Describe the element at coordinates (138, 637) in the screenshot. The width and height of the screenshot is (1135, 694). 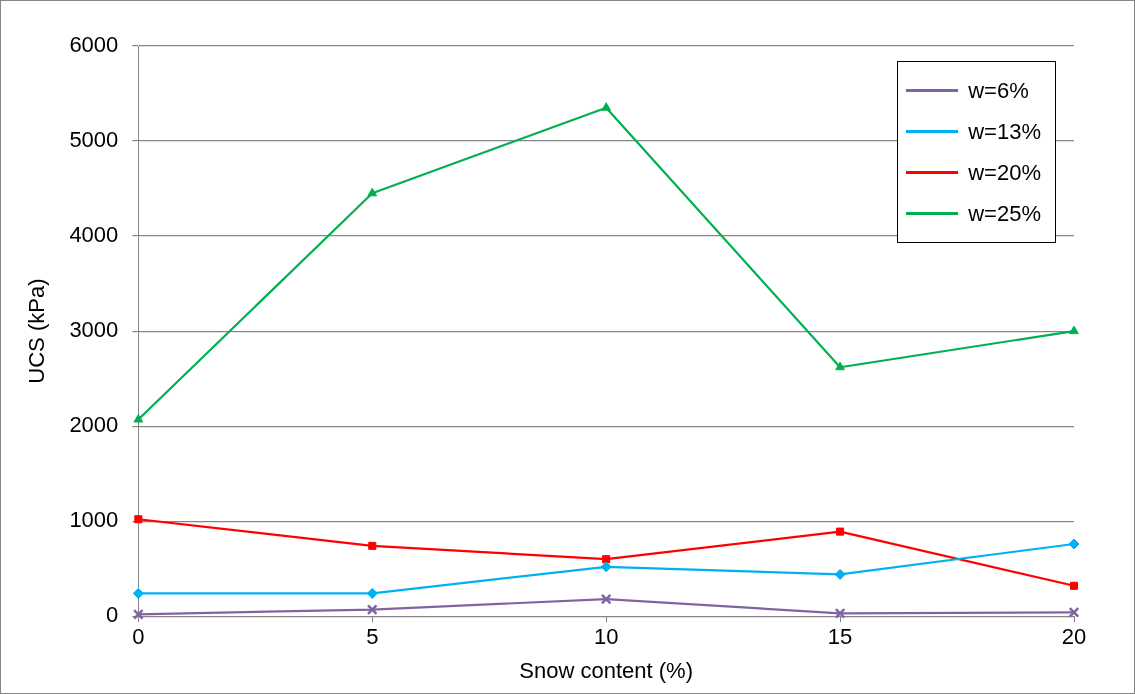
I see `x-tick-label: 0` at that location.